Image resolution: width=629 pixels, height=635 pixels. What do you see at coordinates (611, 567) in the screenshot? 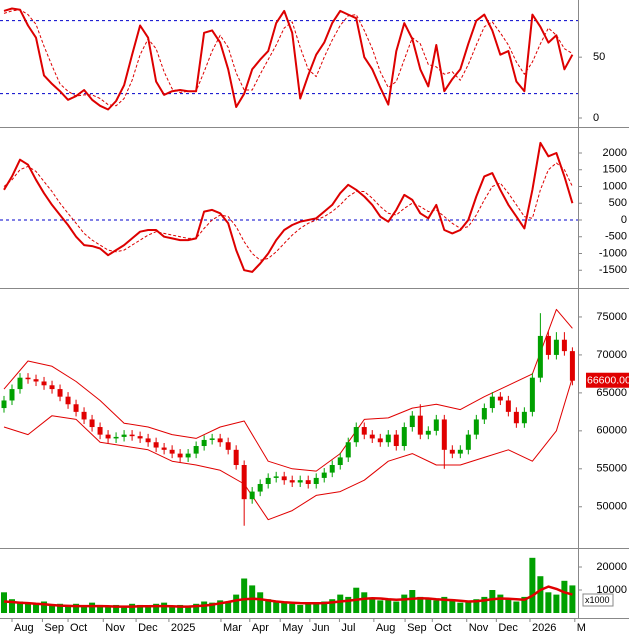
I see `y-tick-label: 20000` at bounding box center [611, 567].